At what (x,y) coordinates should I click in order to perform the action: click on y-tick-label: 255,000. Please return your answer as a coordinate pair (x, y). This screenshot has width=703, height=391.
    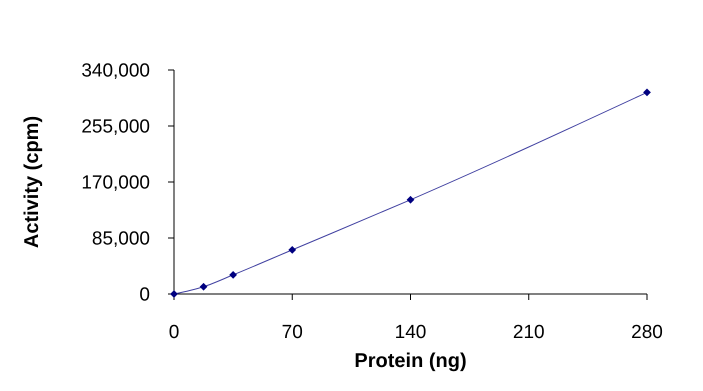
    Looking at the image, I should click on (115, 127).